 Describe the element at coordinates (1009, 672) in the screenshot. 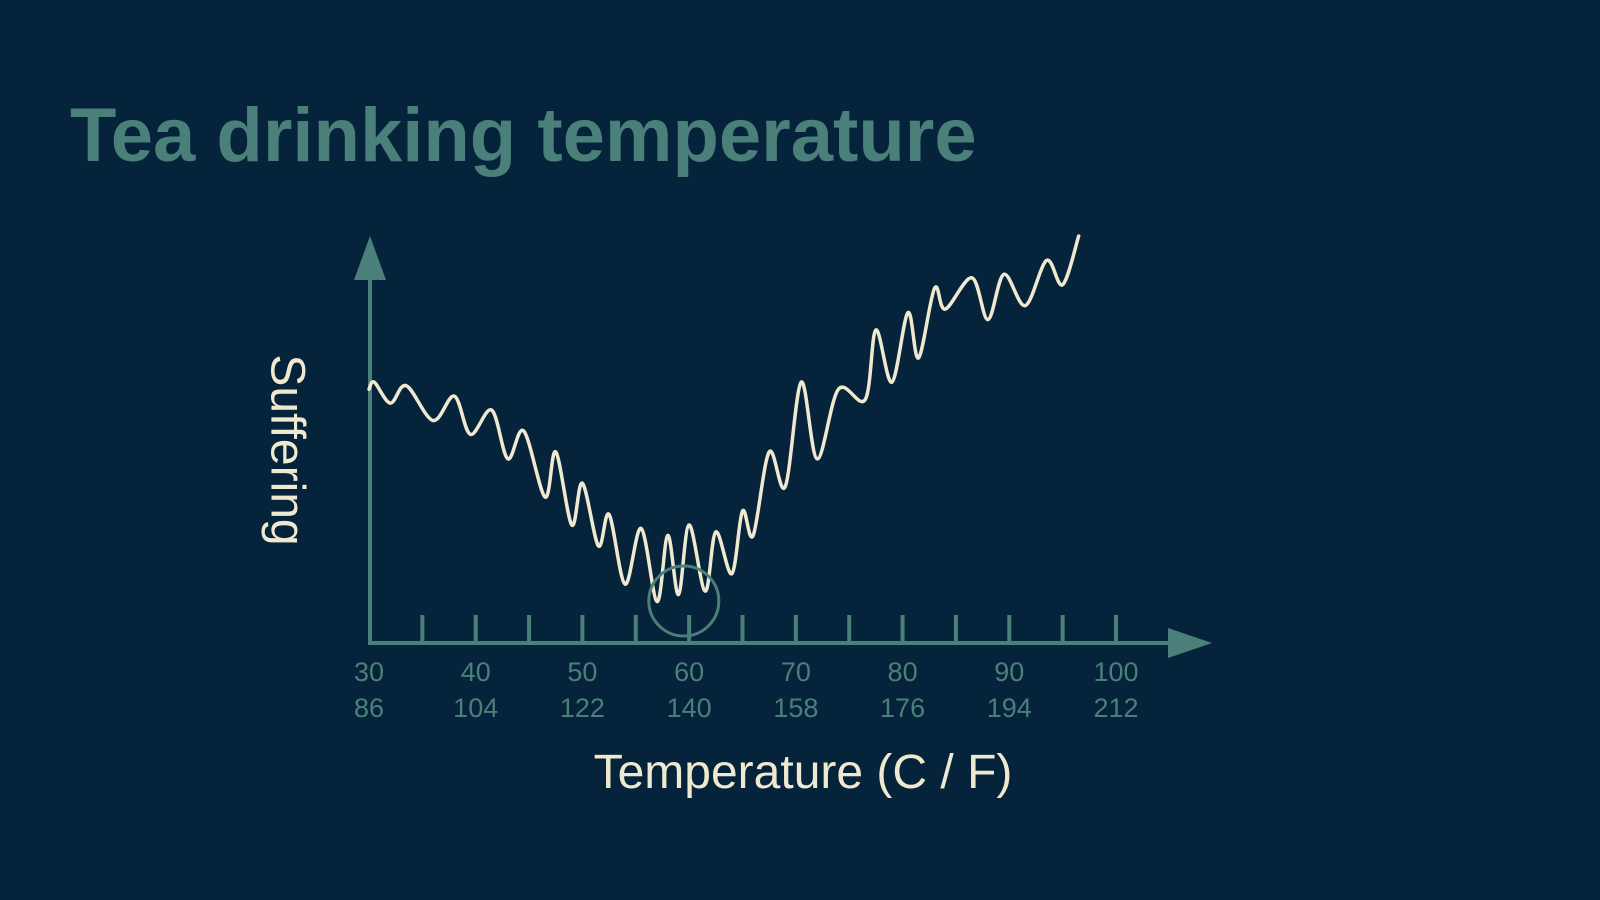

I see `tick-label-celsius: 90` at that location.